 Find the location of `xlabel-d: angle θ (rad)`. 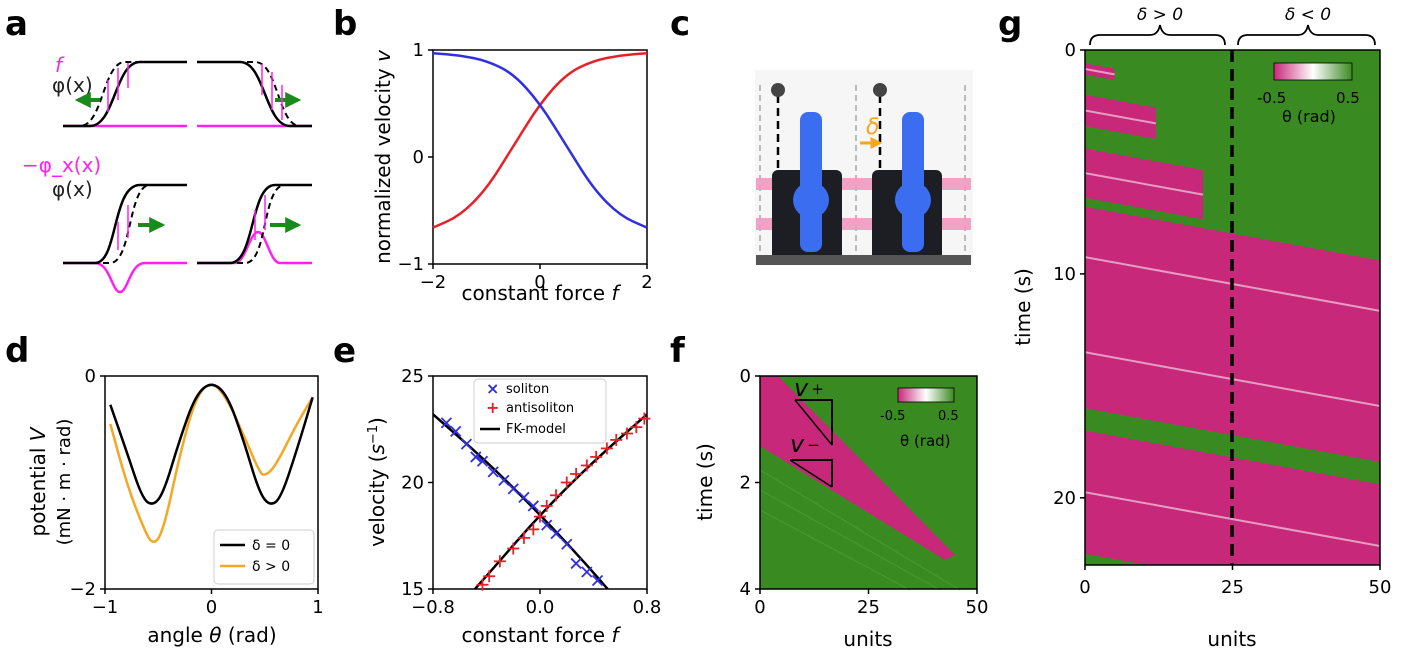

xlabel-d: angle θ (rad) is located at coordinates (211, 635).